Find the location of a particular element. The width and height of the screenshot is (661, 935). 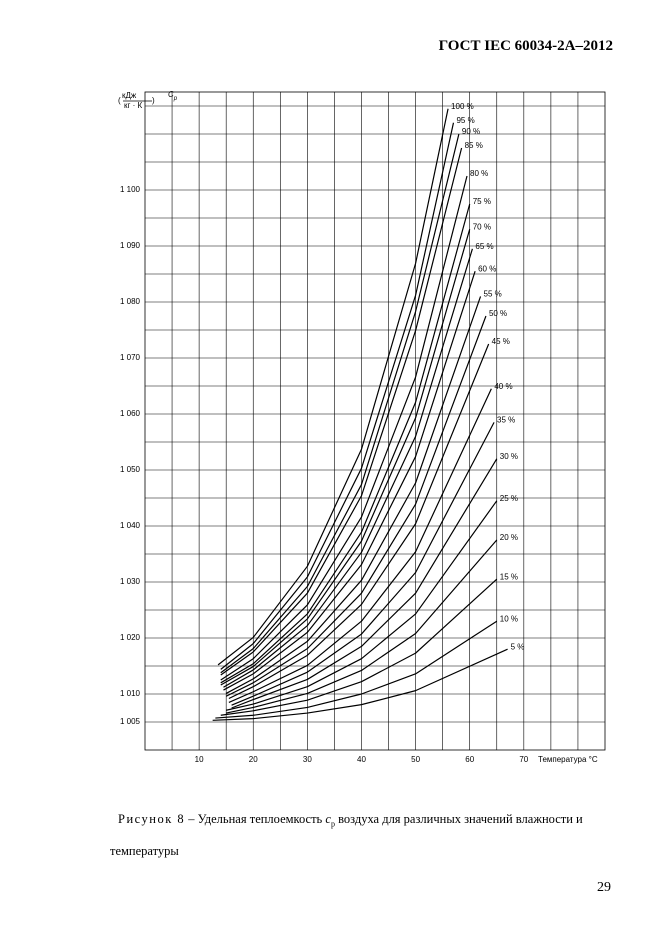

curve-label: 30 % is located at coordinates (509, 456).